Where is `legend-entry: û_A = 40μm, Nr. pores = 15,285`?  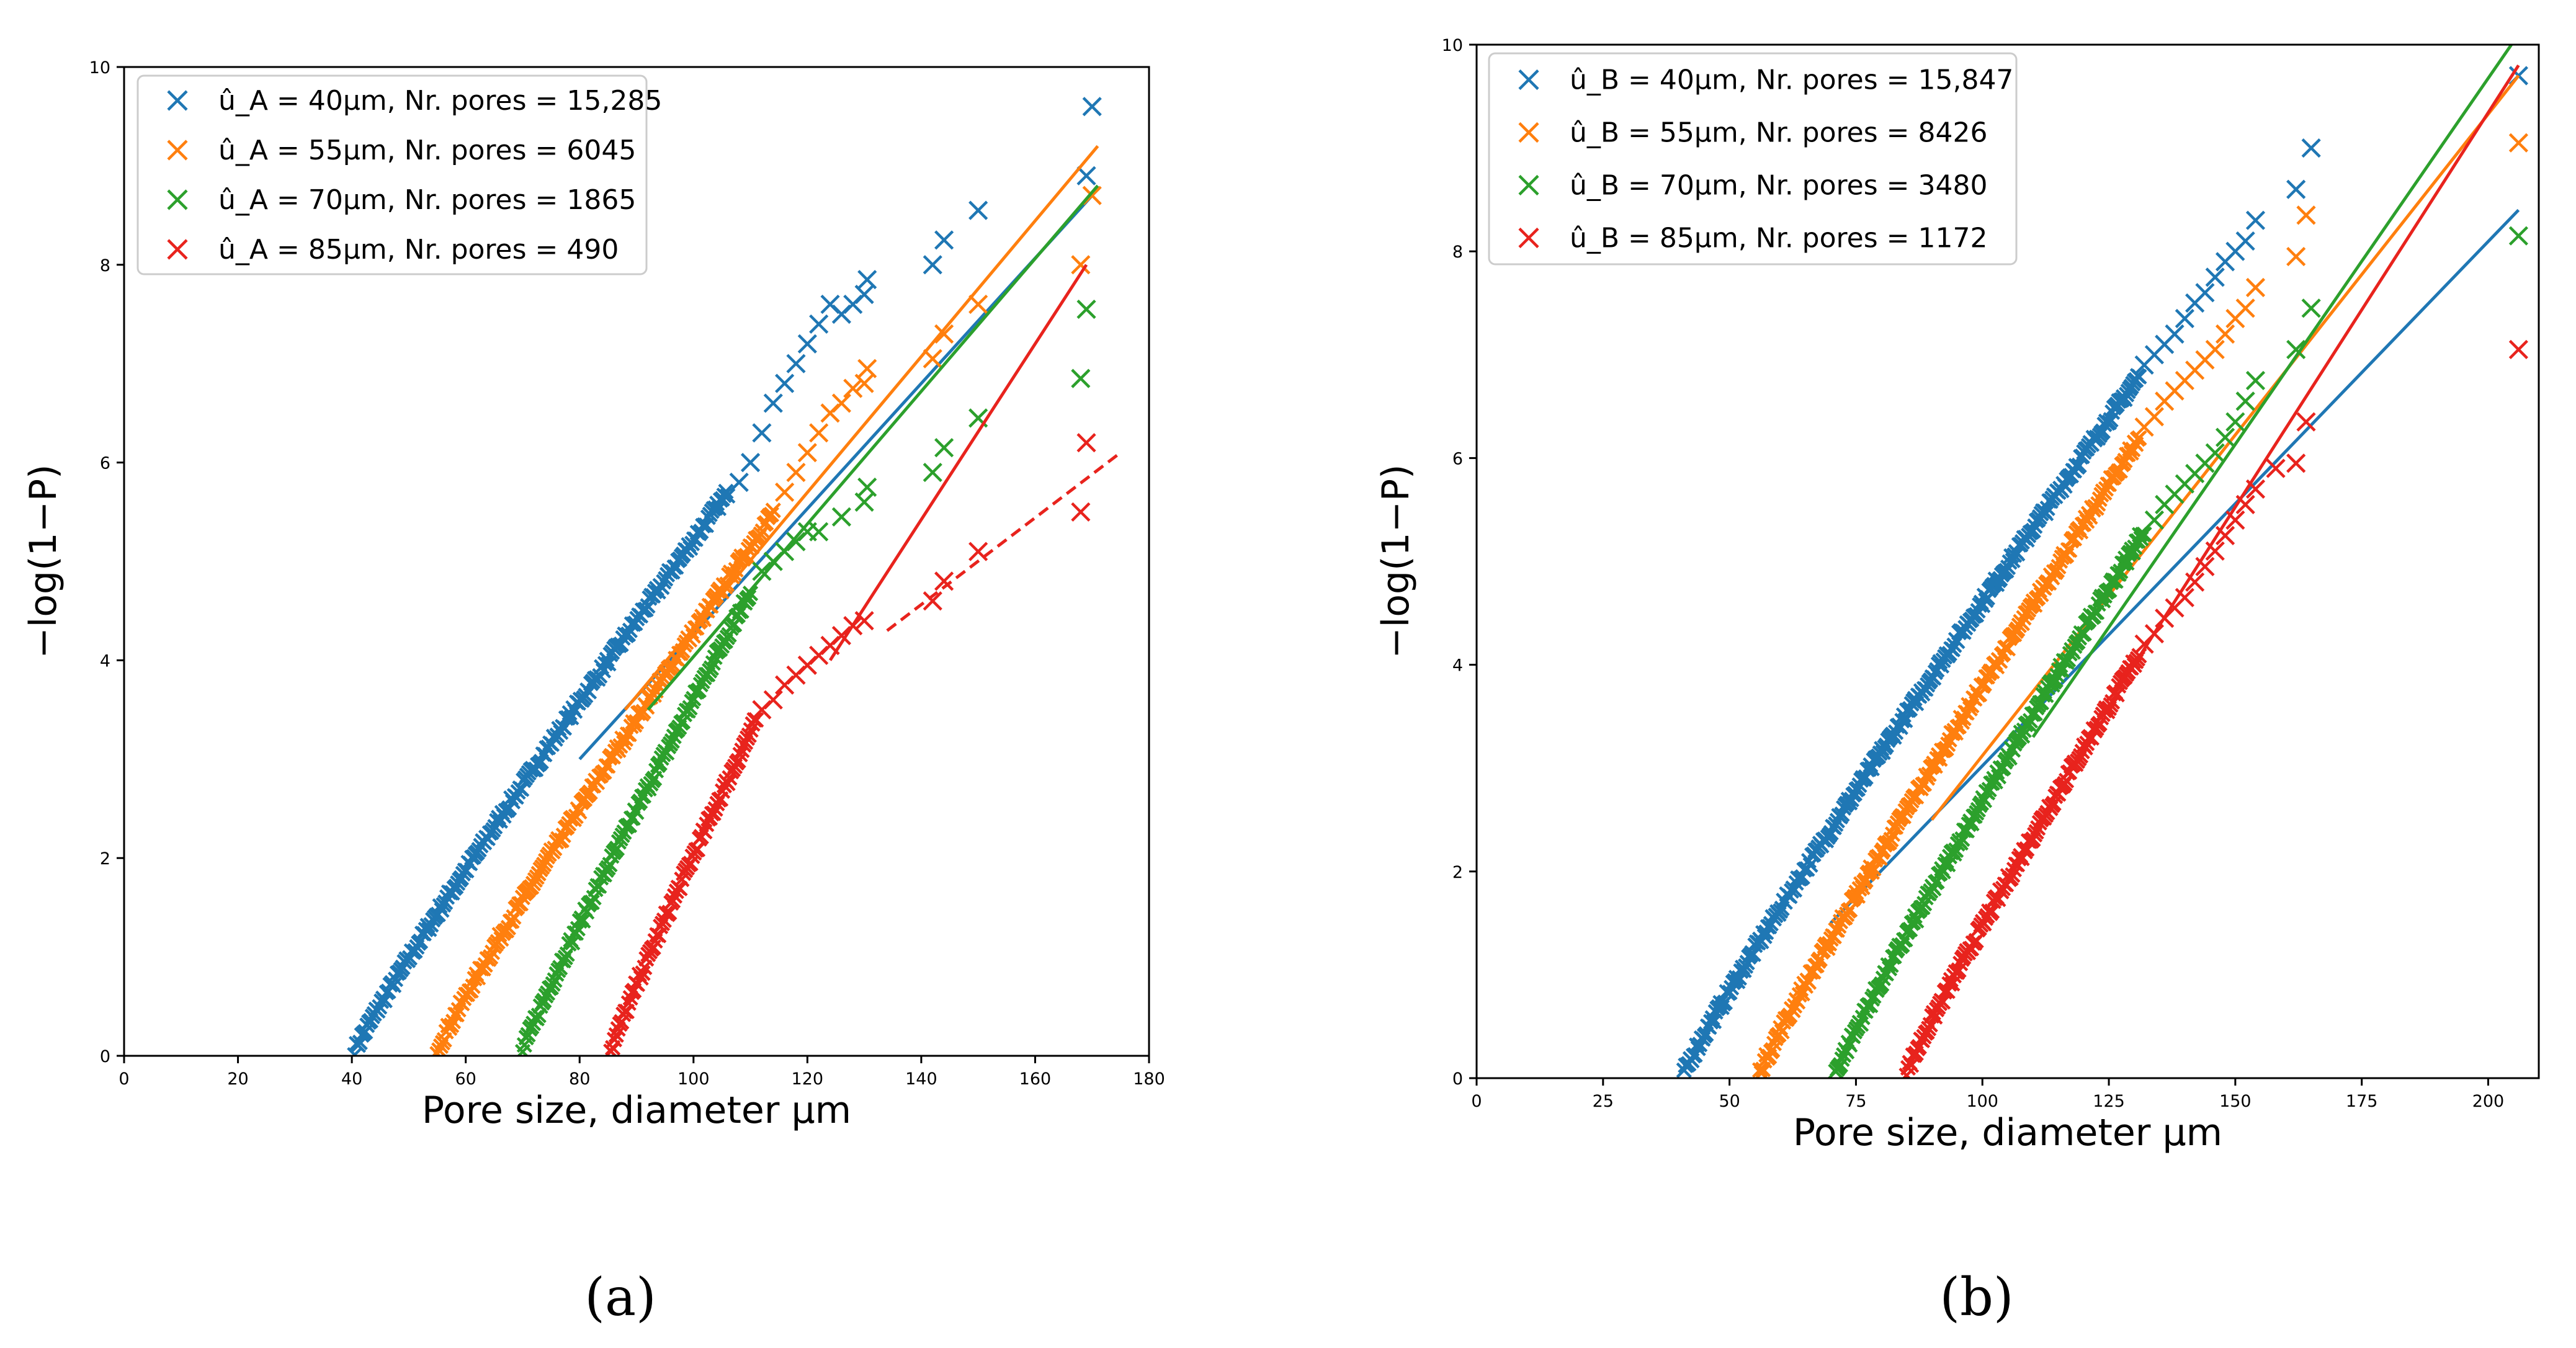
legend-entry: û_A = 40μm, Nr. pores = 15,285 is located at coordinates (440, 101).